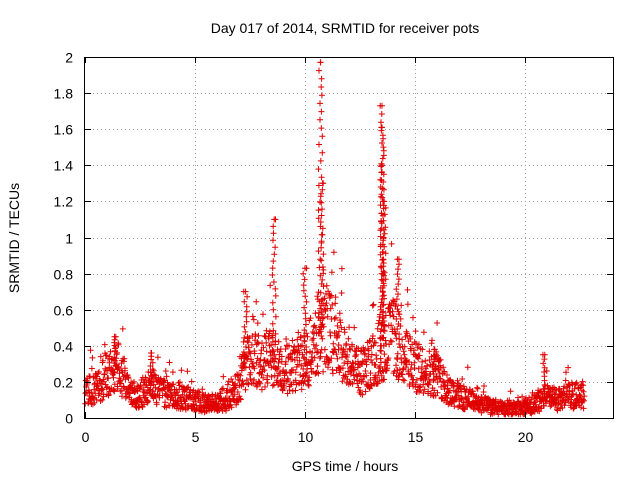 This screenshot has width=640, height=480. Describe the element at coordinates (526, 437) in the screenshot. I see `x-tick-label: 20` at that location.